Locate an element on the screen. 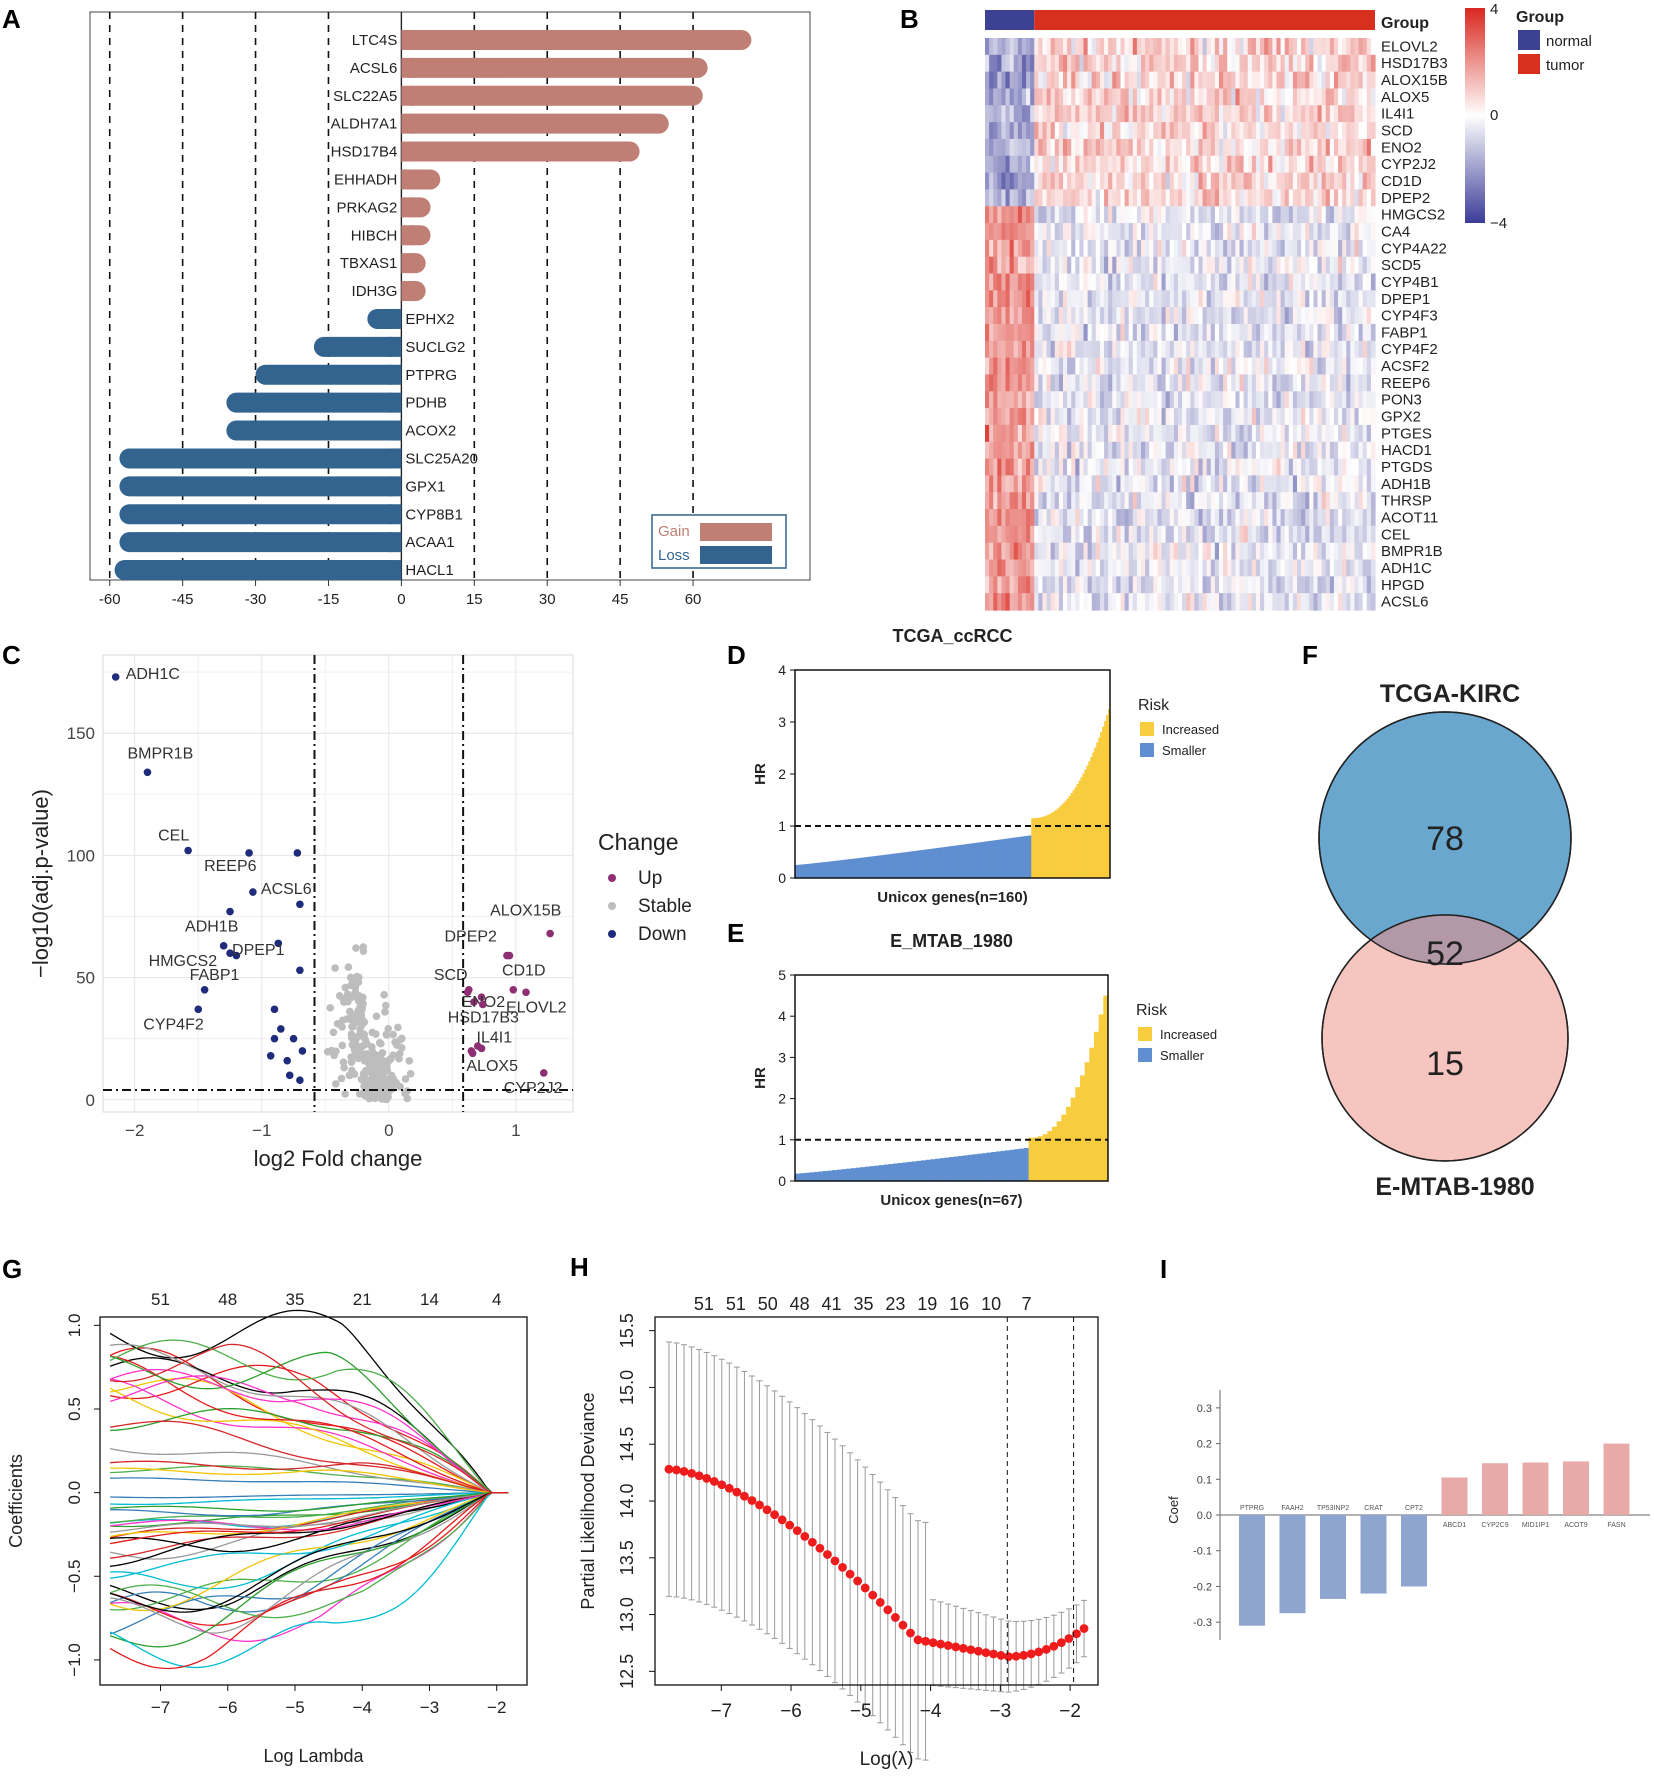 Image resolution: width=1654 pixels, height=1792 pixels. panel-title: TCGA_ccRCC is located at coordinates (952, 636).